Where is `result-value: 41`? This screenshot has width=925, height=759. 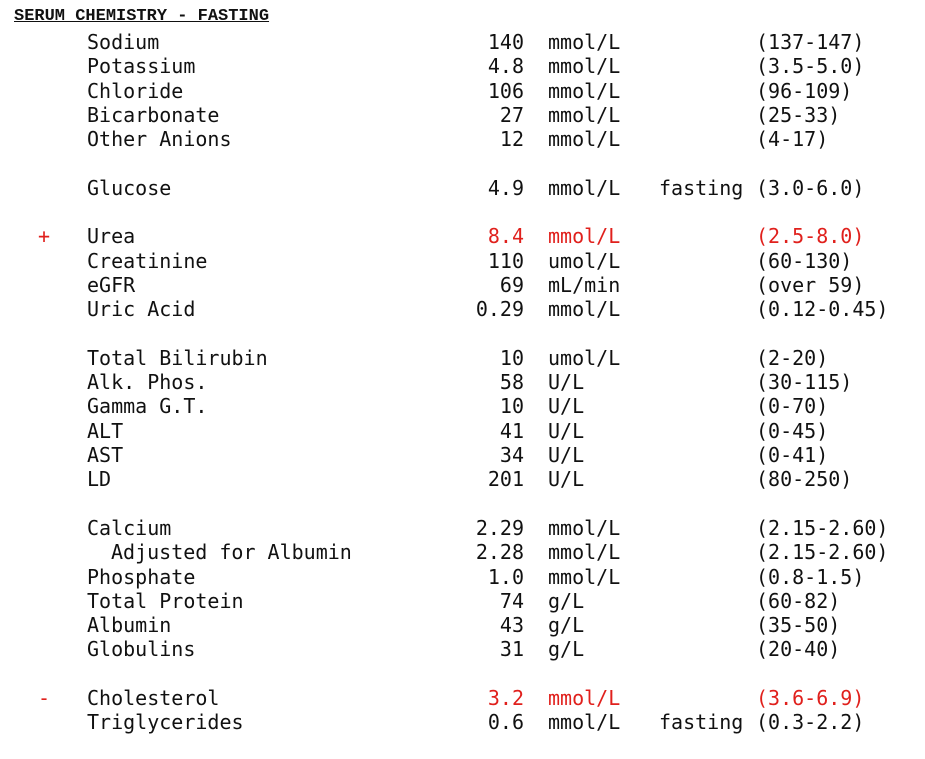
result-value: 41 is located at coordinates (511, 430).